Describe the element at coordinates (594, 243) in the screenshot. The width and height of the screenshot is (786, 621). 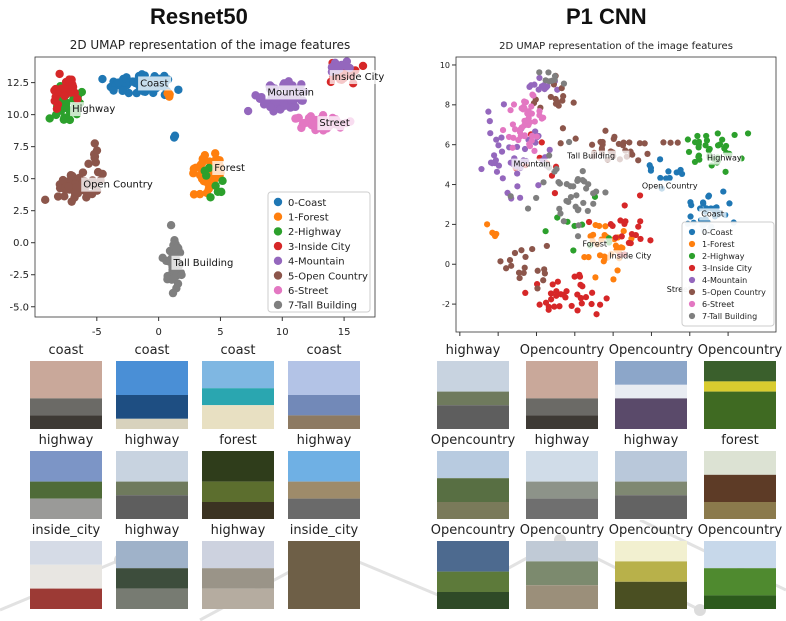
I see `cluster-label: Forest` at that location.